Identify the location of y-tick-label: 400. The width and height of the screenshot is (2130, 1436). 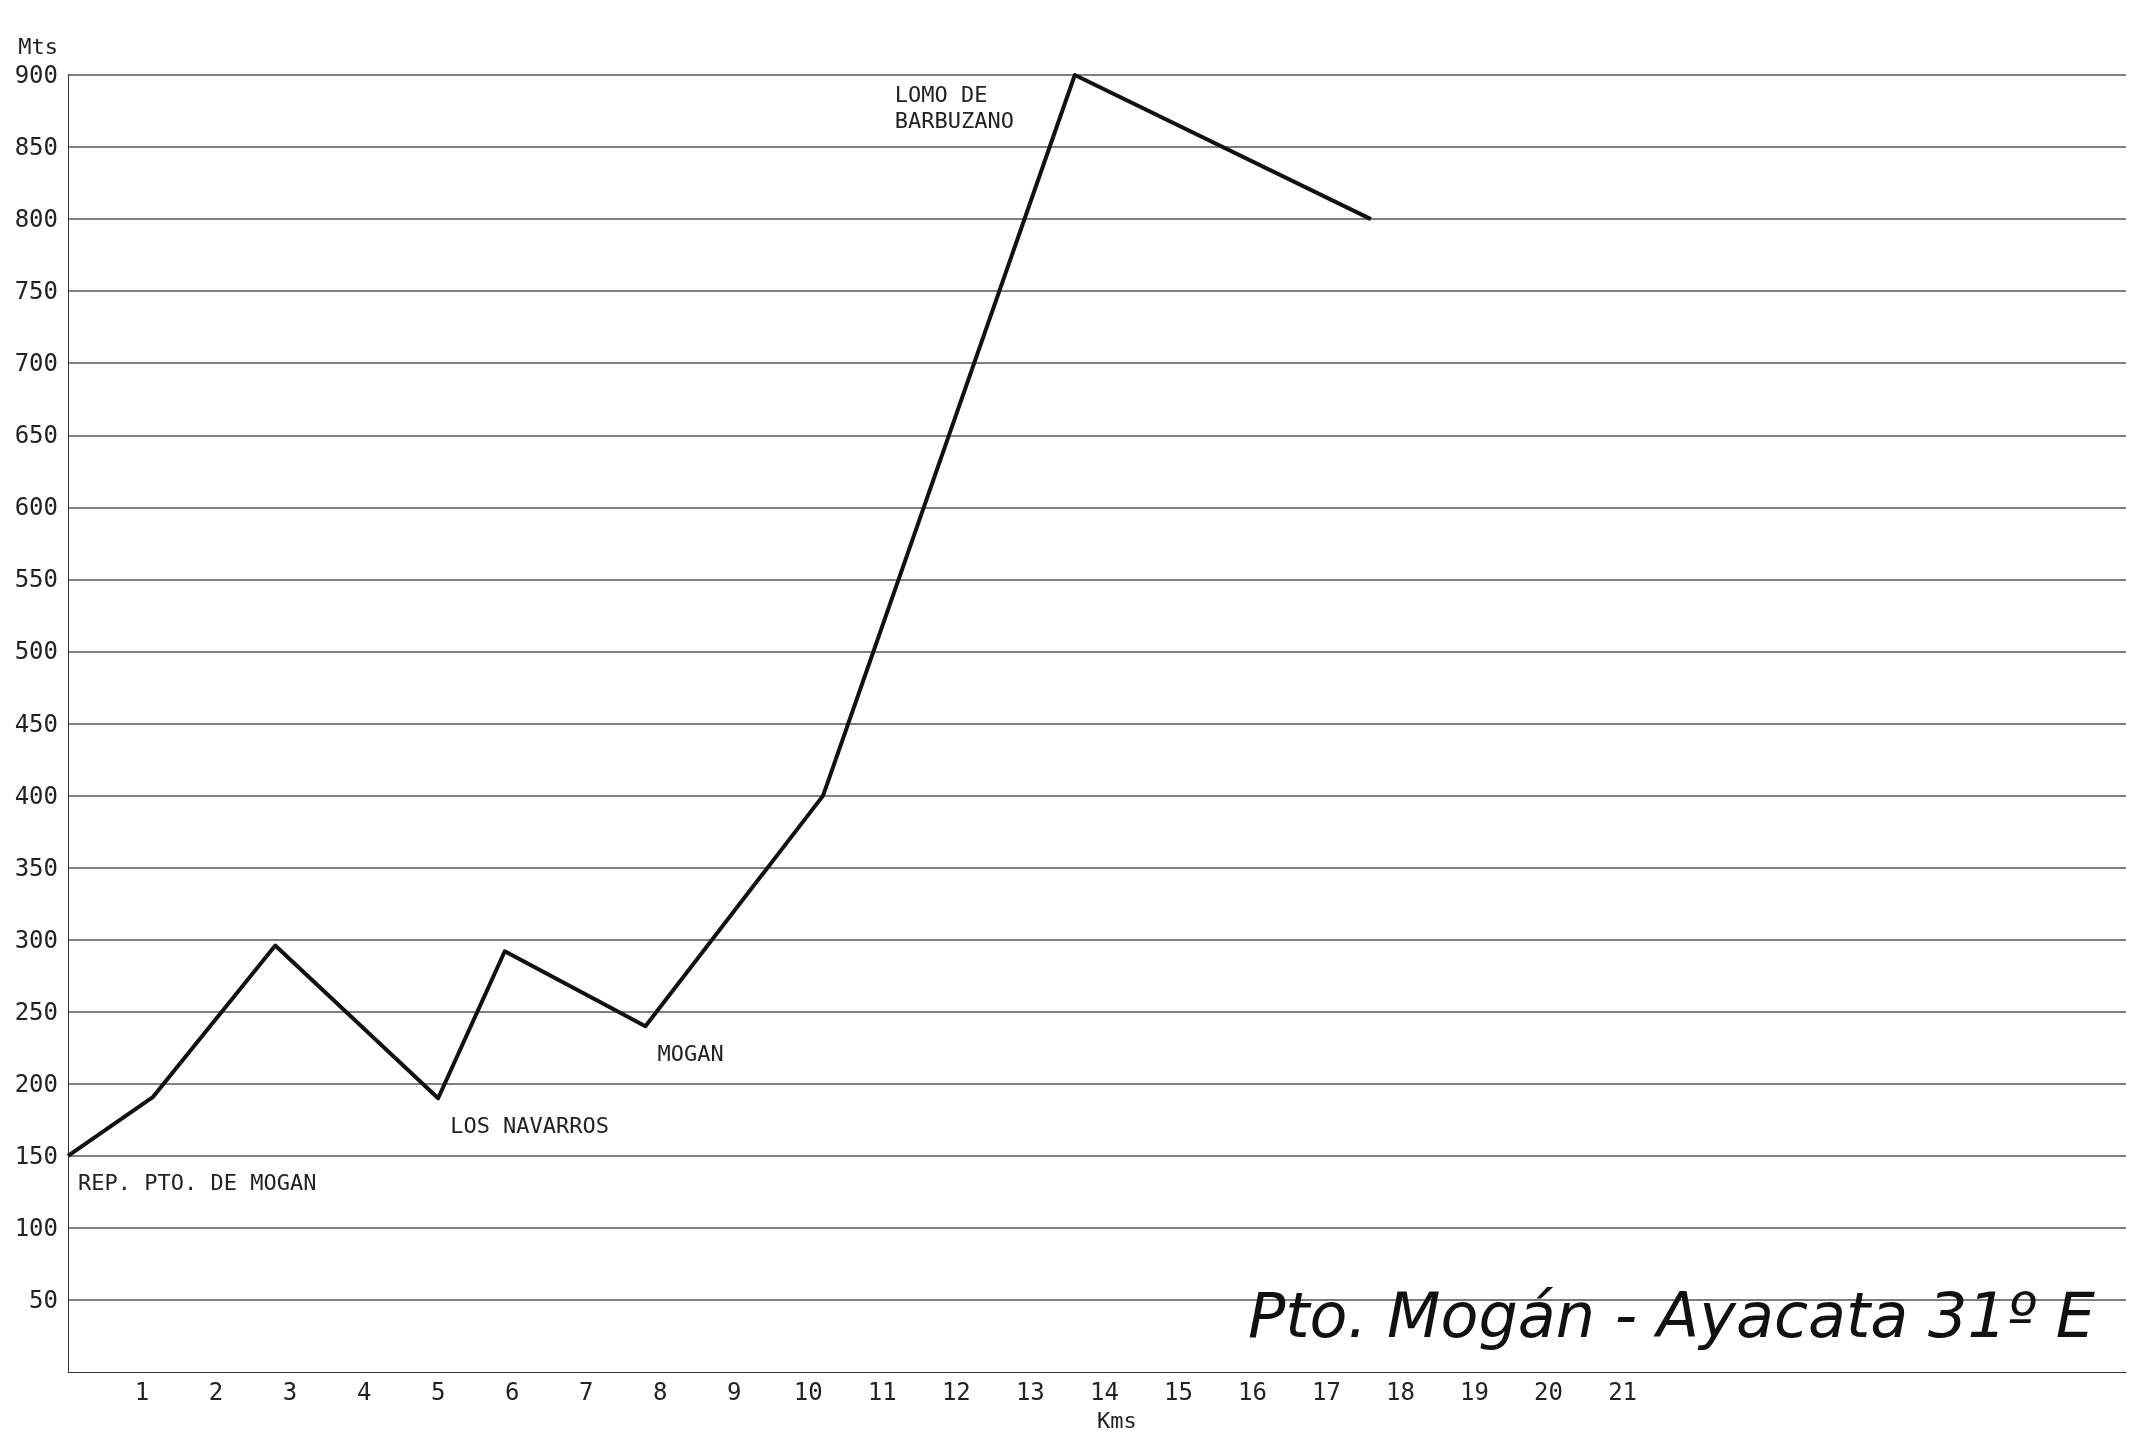
(36, 795).